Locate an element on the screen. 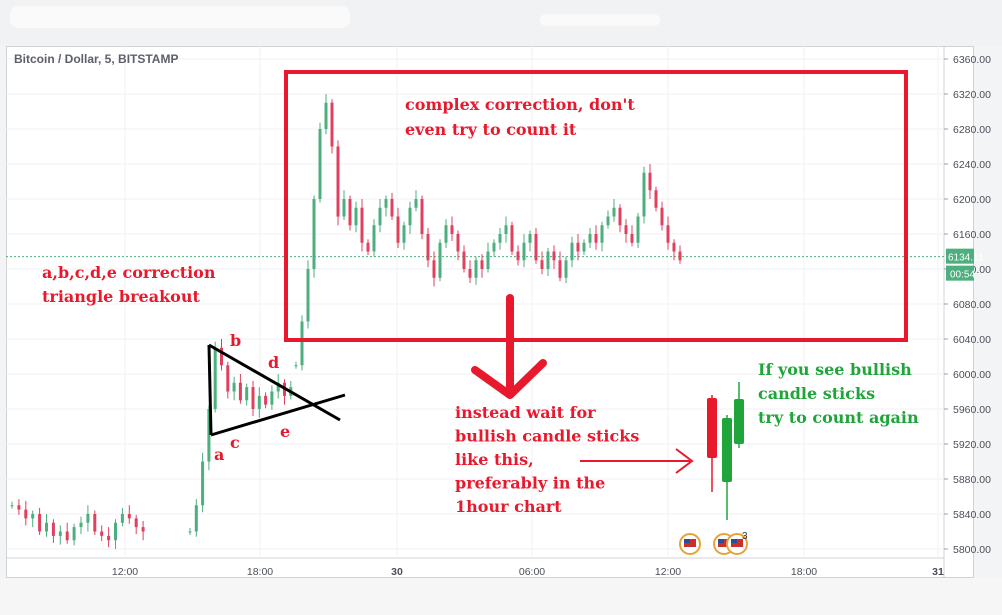  current-price-tag is located at coordinates (960, 256).